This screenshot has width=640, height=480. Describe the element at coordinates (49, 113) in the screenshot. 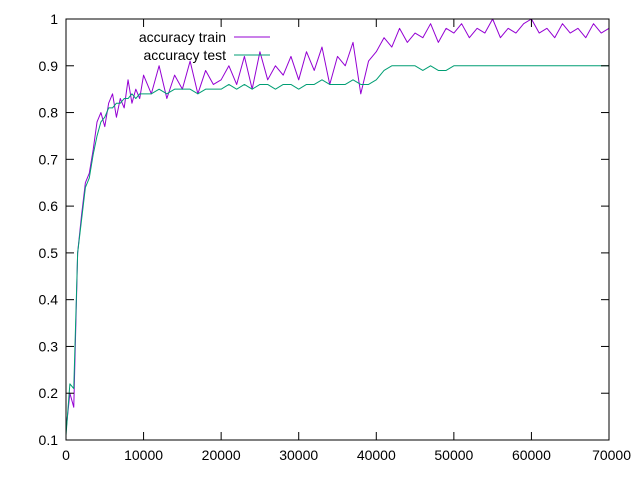

I see `y-tick-label: 0.8` at that location.